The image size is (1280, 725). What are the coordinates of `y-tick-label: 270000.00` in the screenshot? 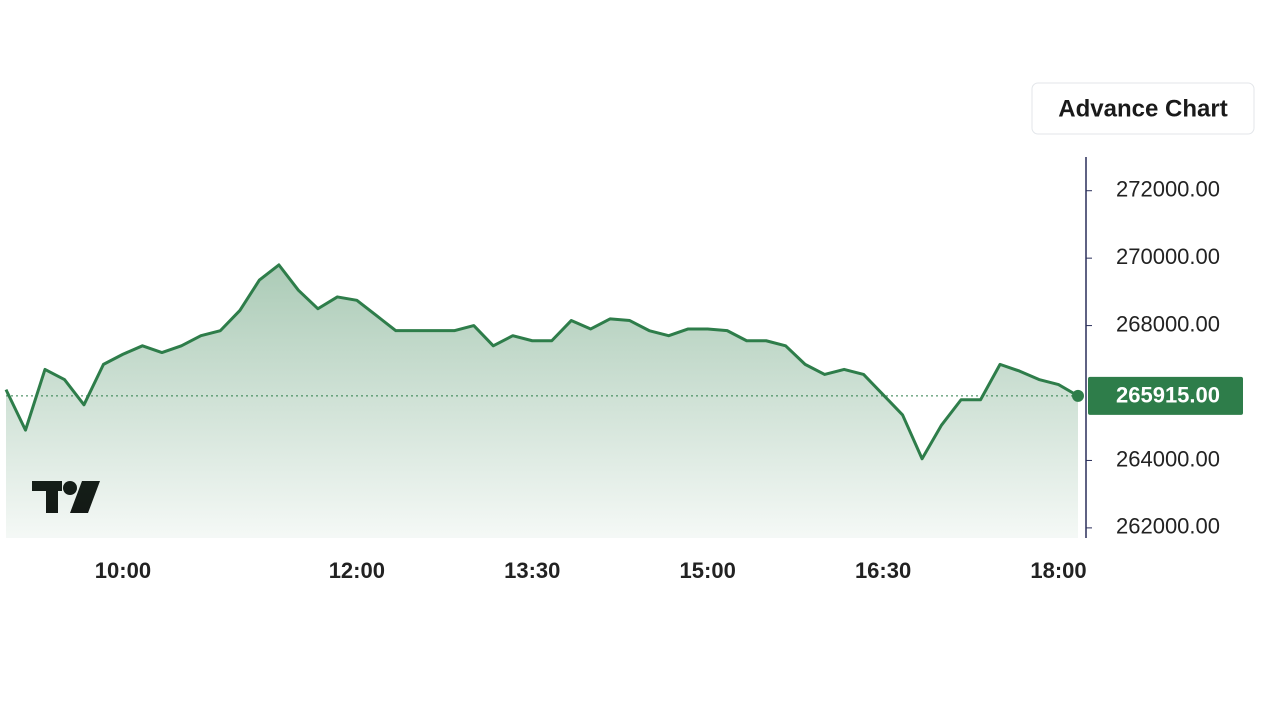 It's located at (1168, 256).